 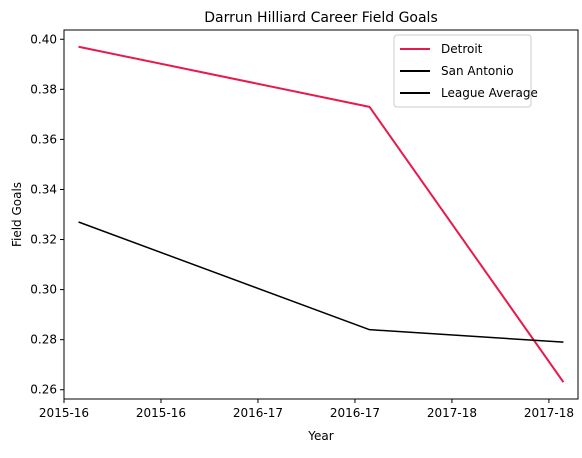 I want to click on legend-box, so click(x=462, y=71).